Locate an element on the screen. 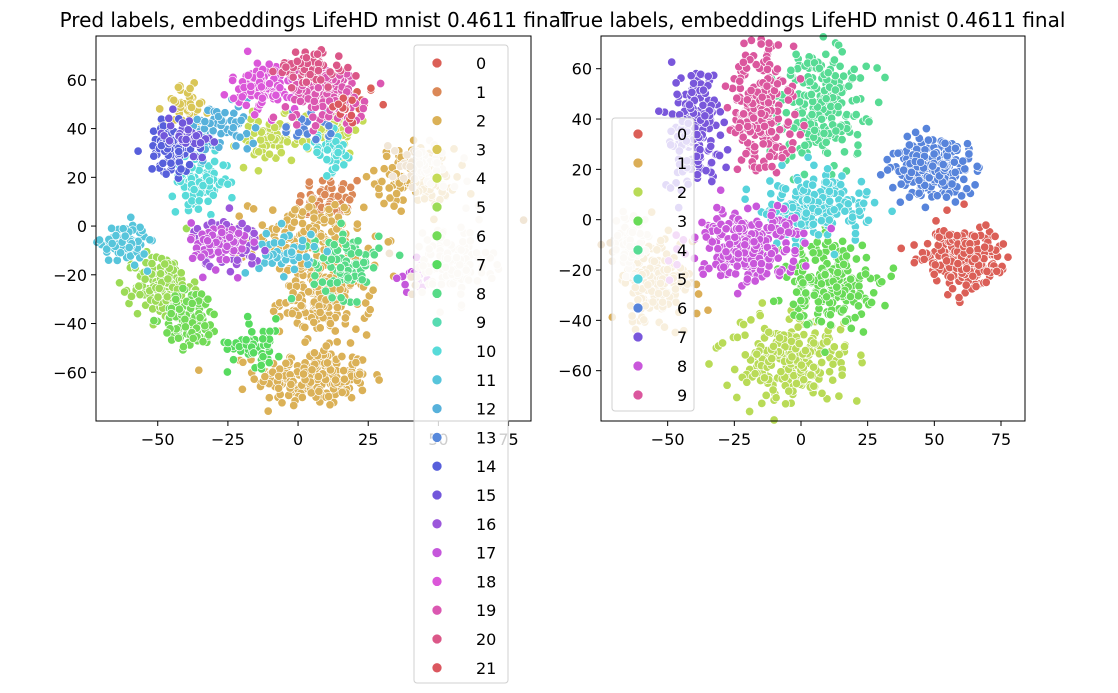  legend-label-12: 12 is located at coordinates (486, 409).